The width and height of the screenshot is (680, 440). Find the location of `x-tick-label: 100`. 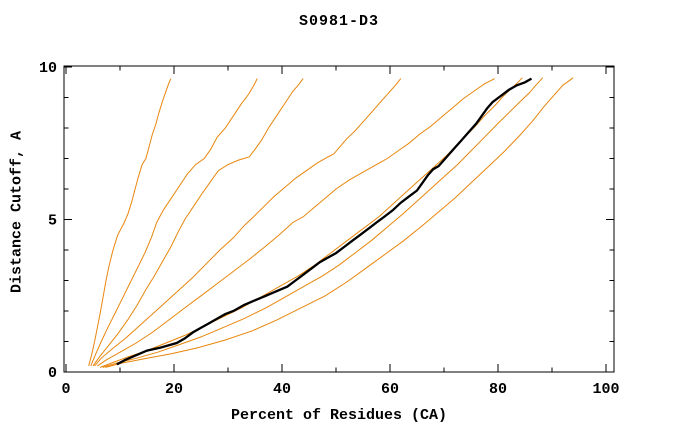

x-tick-label: 100 is located at coordinates (605, 389).